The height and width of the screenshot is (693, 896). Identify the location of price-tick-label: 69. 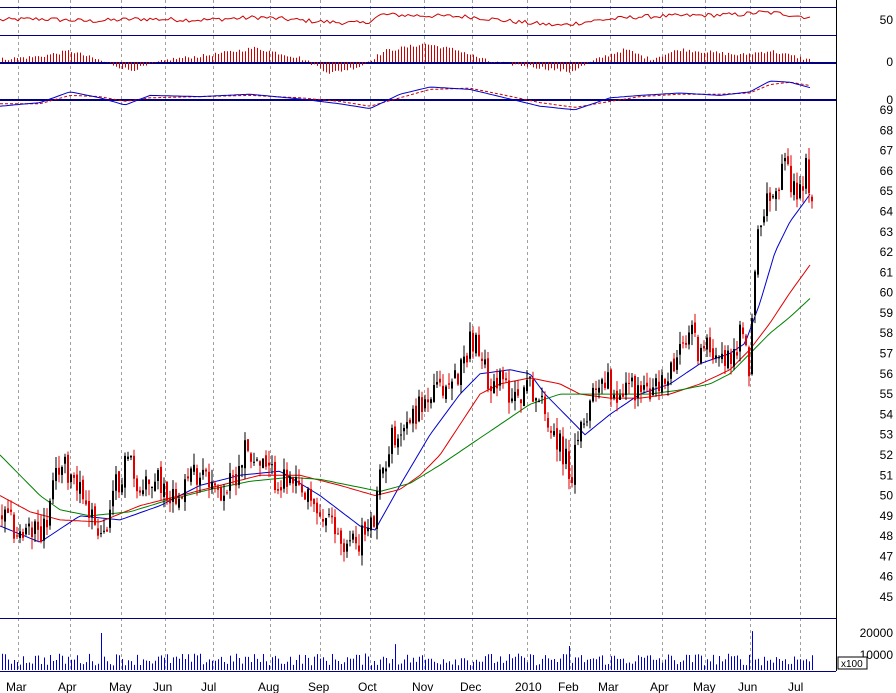
(887, 110).